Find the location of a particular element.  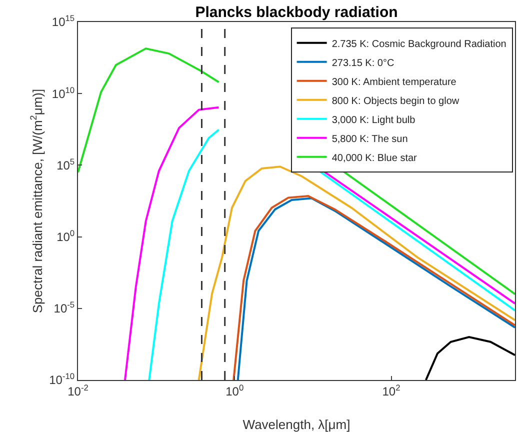

x-tick-label: 10$^{2}$ is located at coordinates (391, 390).